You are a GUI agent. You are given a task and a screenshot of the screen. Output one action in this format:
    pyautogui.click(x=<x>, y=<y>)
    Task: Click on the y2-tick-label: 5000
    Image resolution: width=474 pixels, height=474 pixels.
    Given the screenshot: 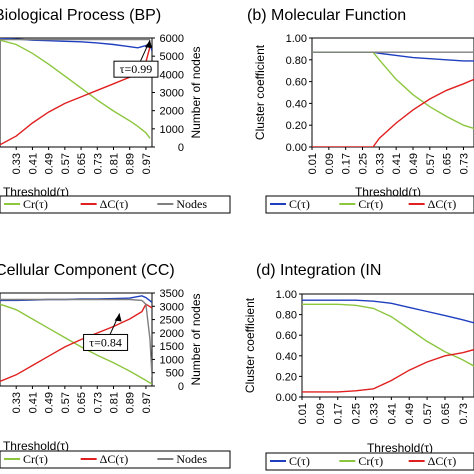 What is the action you would take?
    pyautogui.click(x=172, y=57)
    